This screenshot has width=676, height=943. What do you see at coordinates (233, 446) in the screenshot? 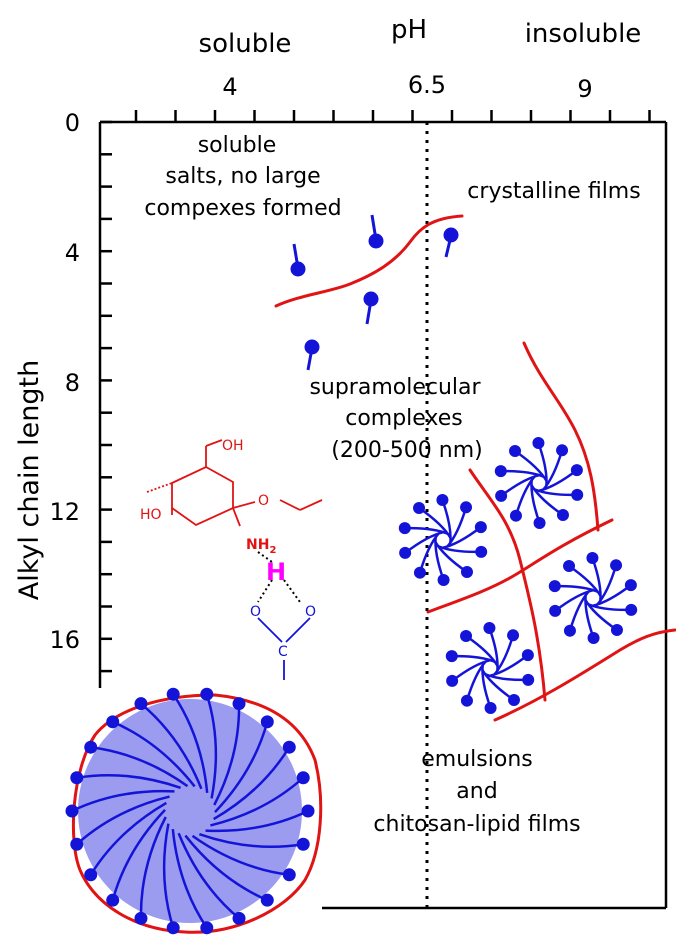
I see `oh-group-label: OH` at bounding box center [233, 446].